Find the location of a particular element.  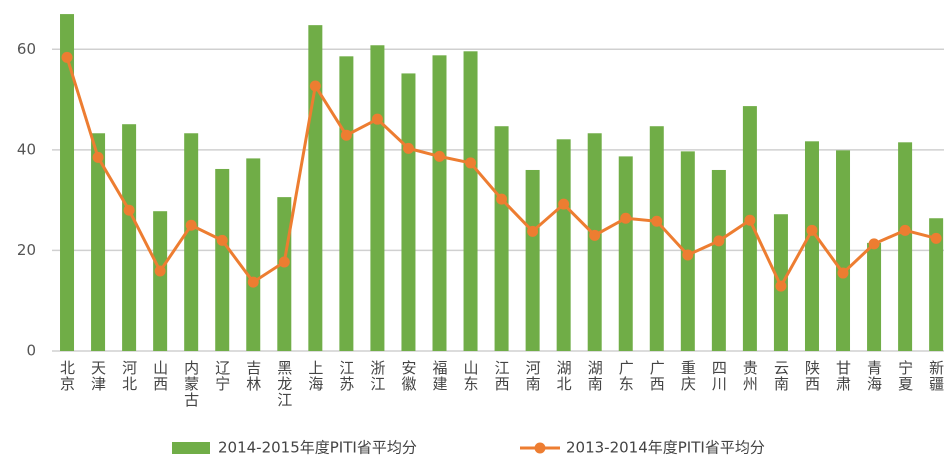

x-tick-label: 广西 is located at coordinates (657, 376).